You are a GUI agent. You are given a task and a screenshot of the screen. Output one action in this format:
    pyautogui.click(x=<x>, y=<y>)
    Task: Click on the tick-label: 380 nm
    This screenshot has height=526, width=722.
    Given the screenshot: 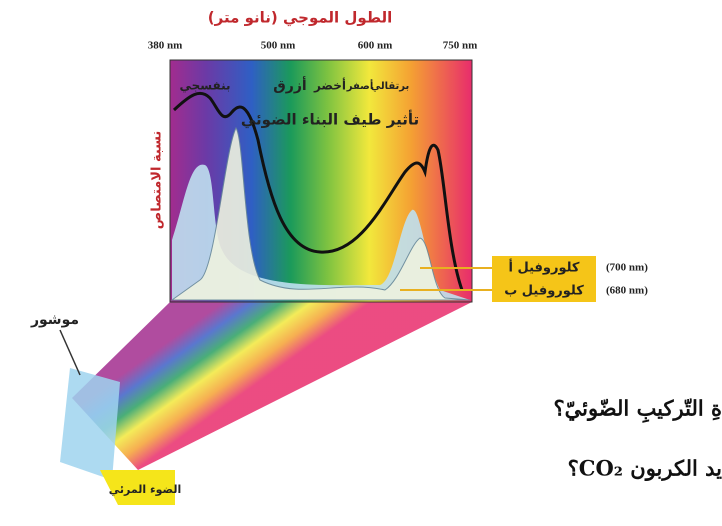 What is the action you would take?
    pyautogui.click(x=165, y=46)
    